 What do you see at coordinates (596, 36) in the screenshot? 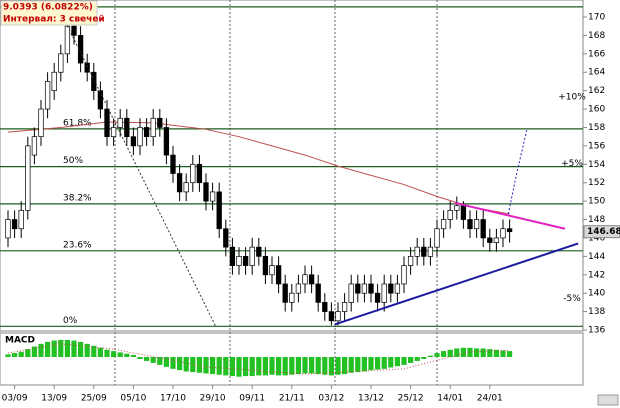
I see `y-tick-label: 168` at bounding box center [596, 36].